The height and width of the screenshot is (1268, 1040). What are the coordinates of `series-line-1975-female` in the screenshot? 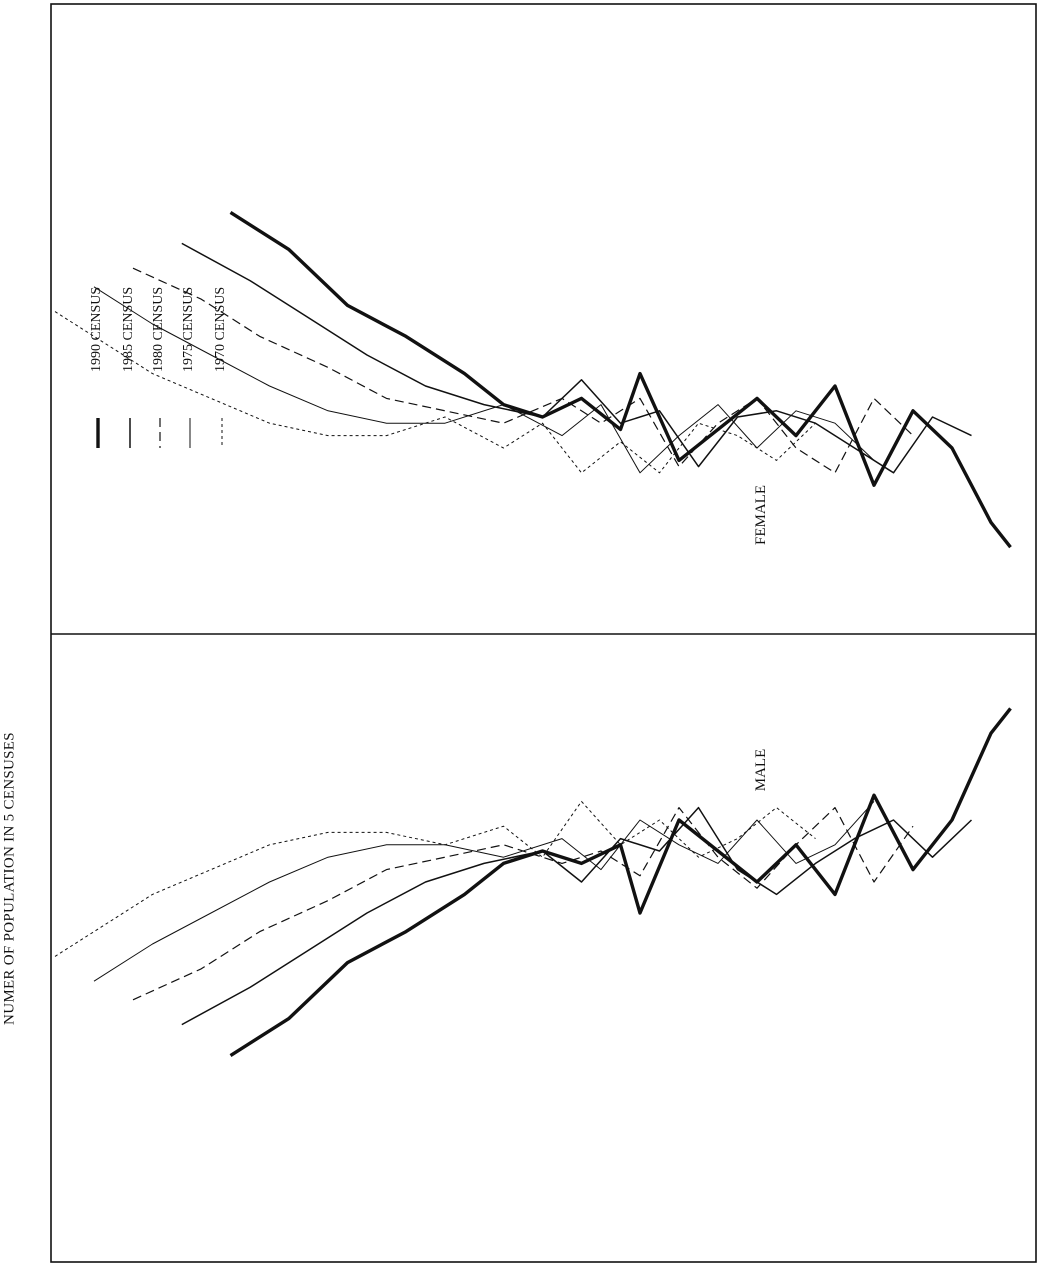 It's located at (484, 380).